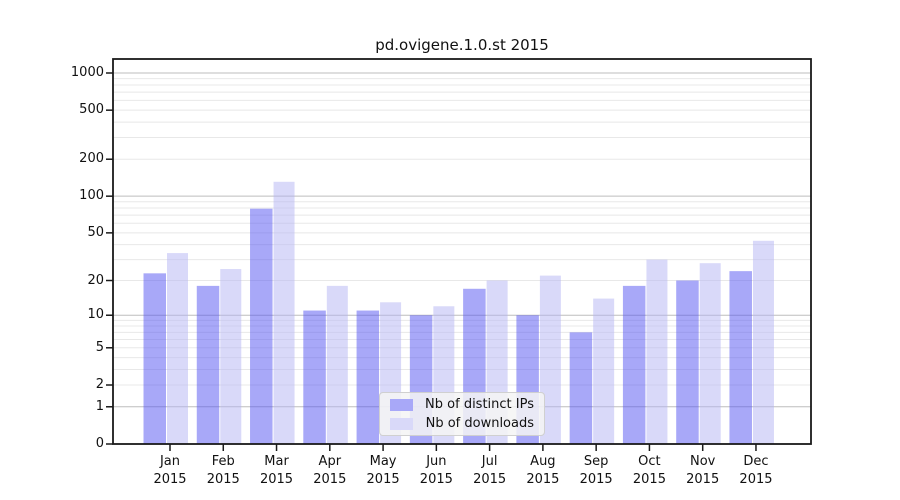 The image size is (900, 500). Describe the element at coordinates (401, 423) in the screenshot. I see `legend-swatch-downloads-icon` at that location.